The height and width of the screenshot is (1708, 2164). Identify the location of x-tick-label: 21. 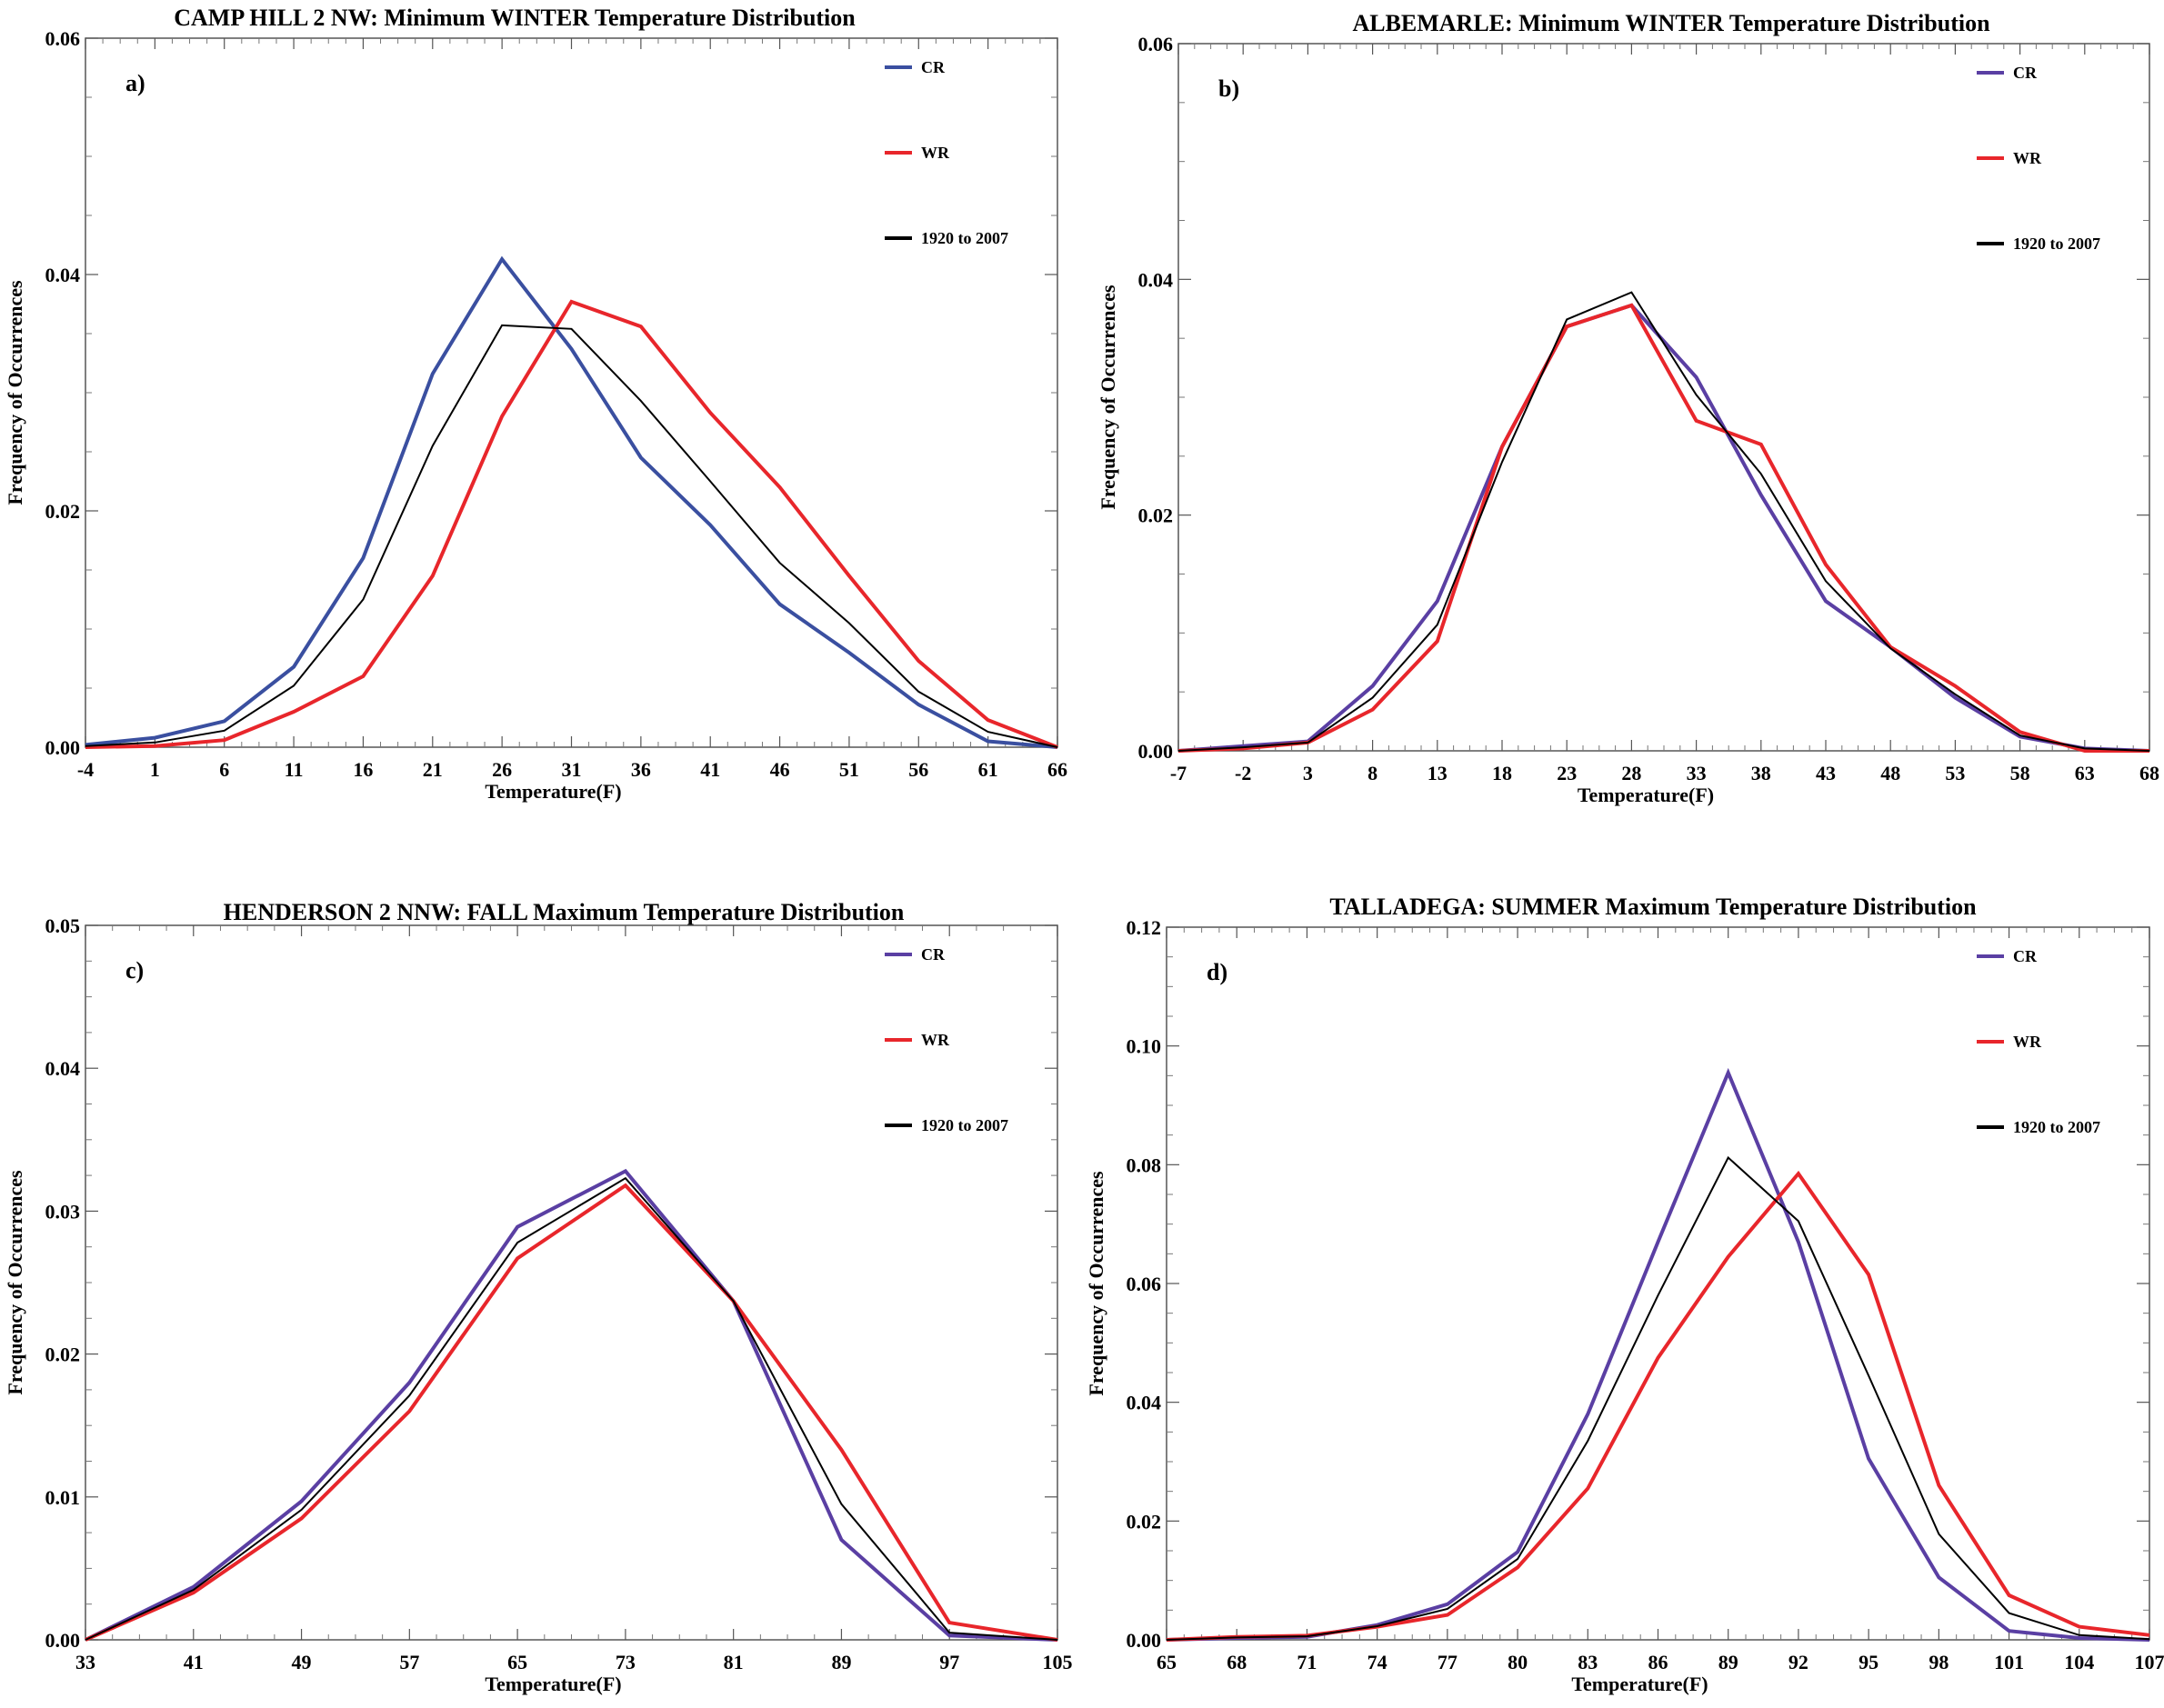
(433, 770).